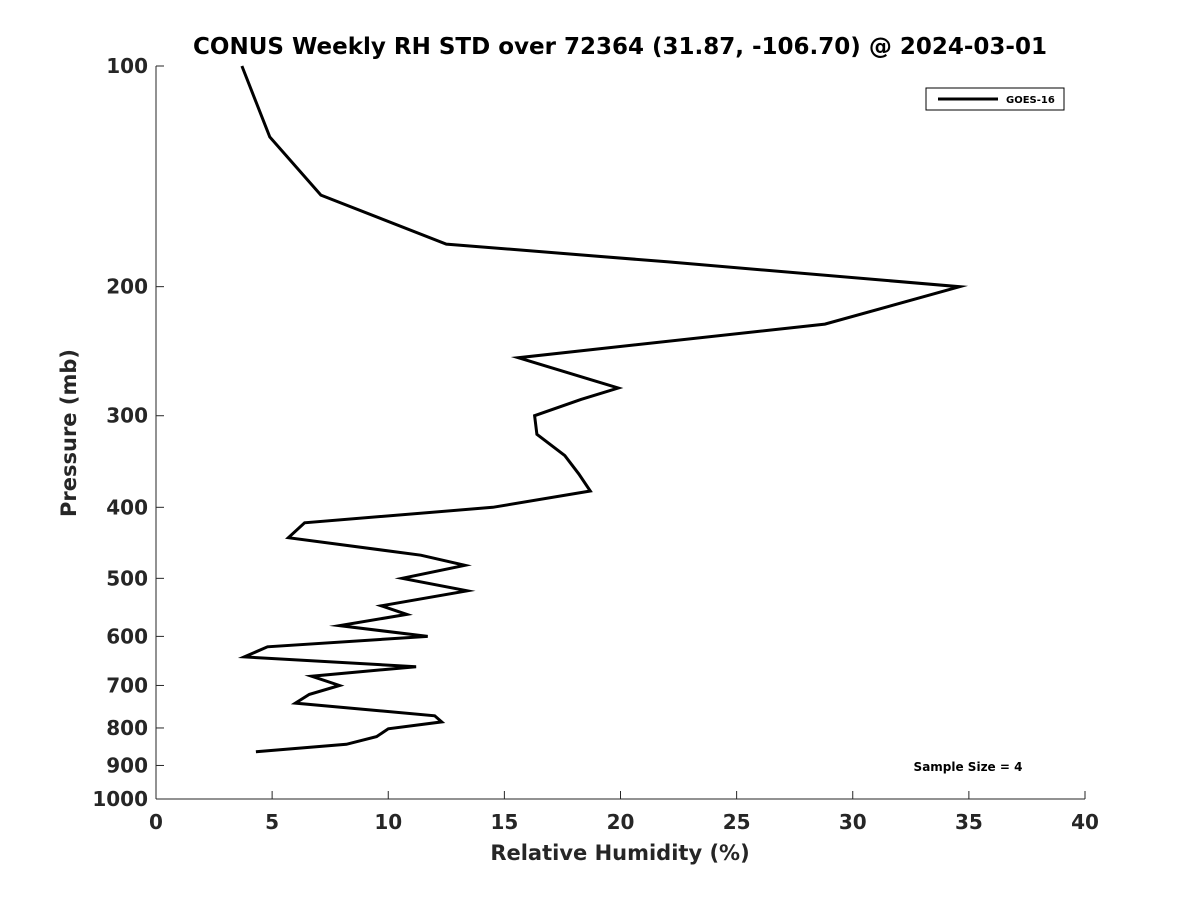 Image resolution: width=1200 pixels, height=900 pixels. I want to click on x-tick-label: 20, so click(621, 822).